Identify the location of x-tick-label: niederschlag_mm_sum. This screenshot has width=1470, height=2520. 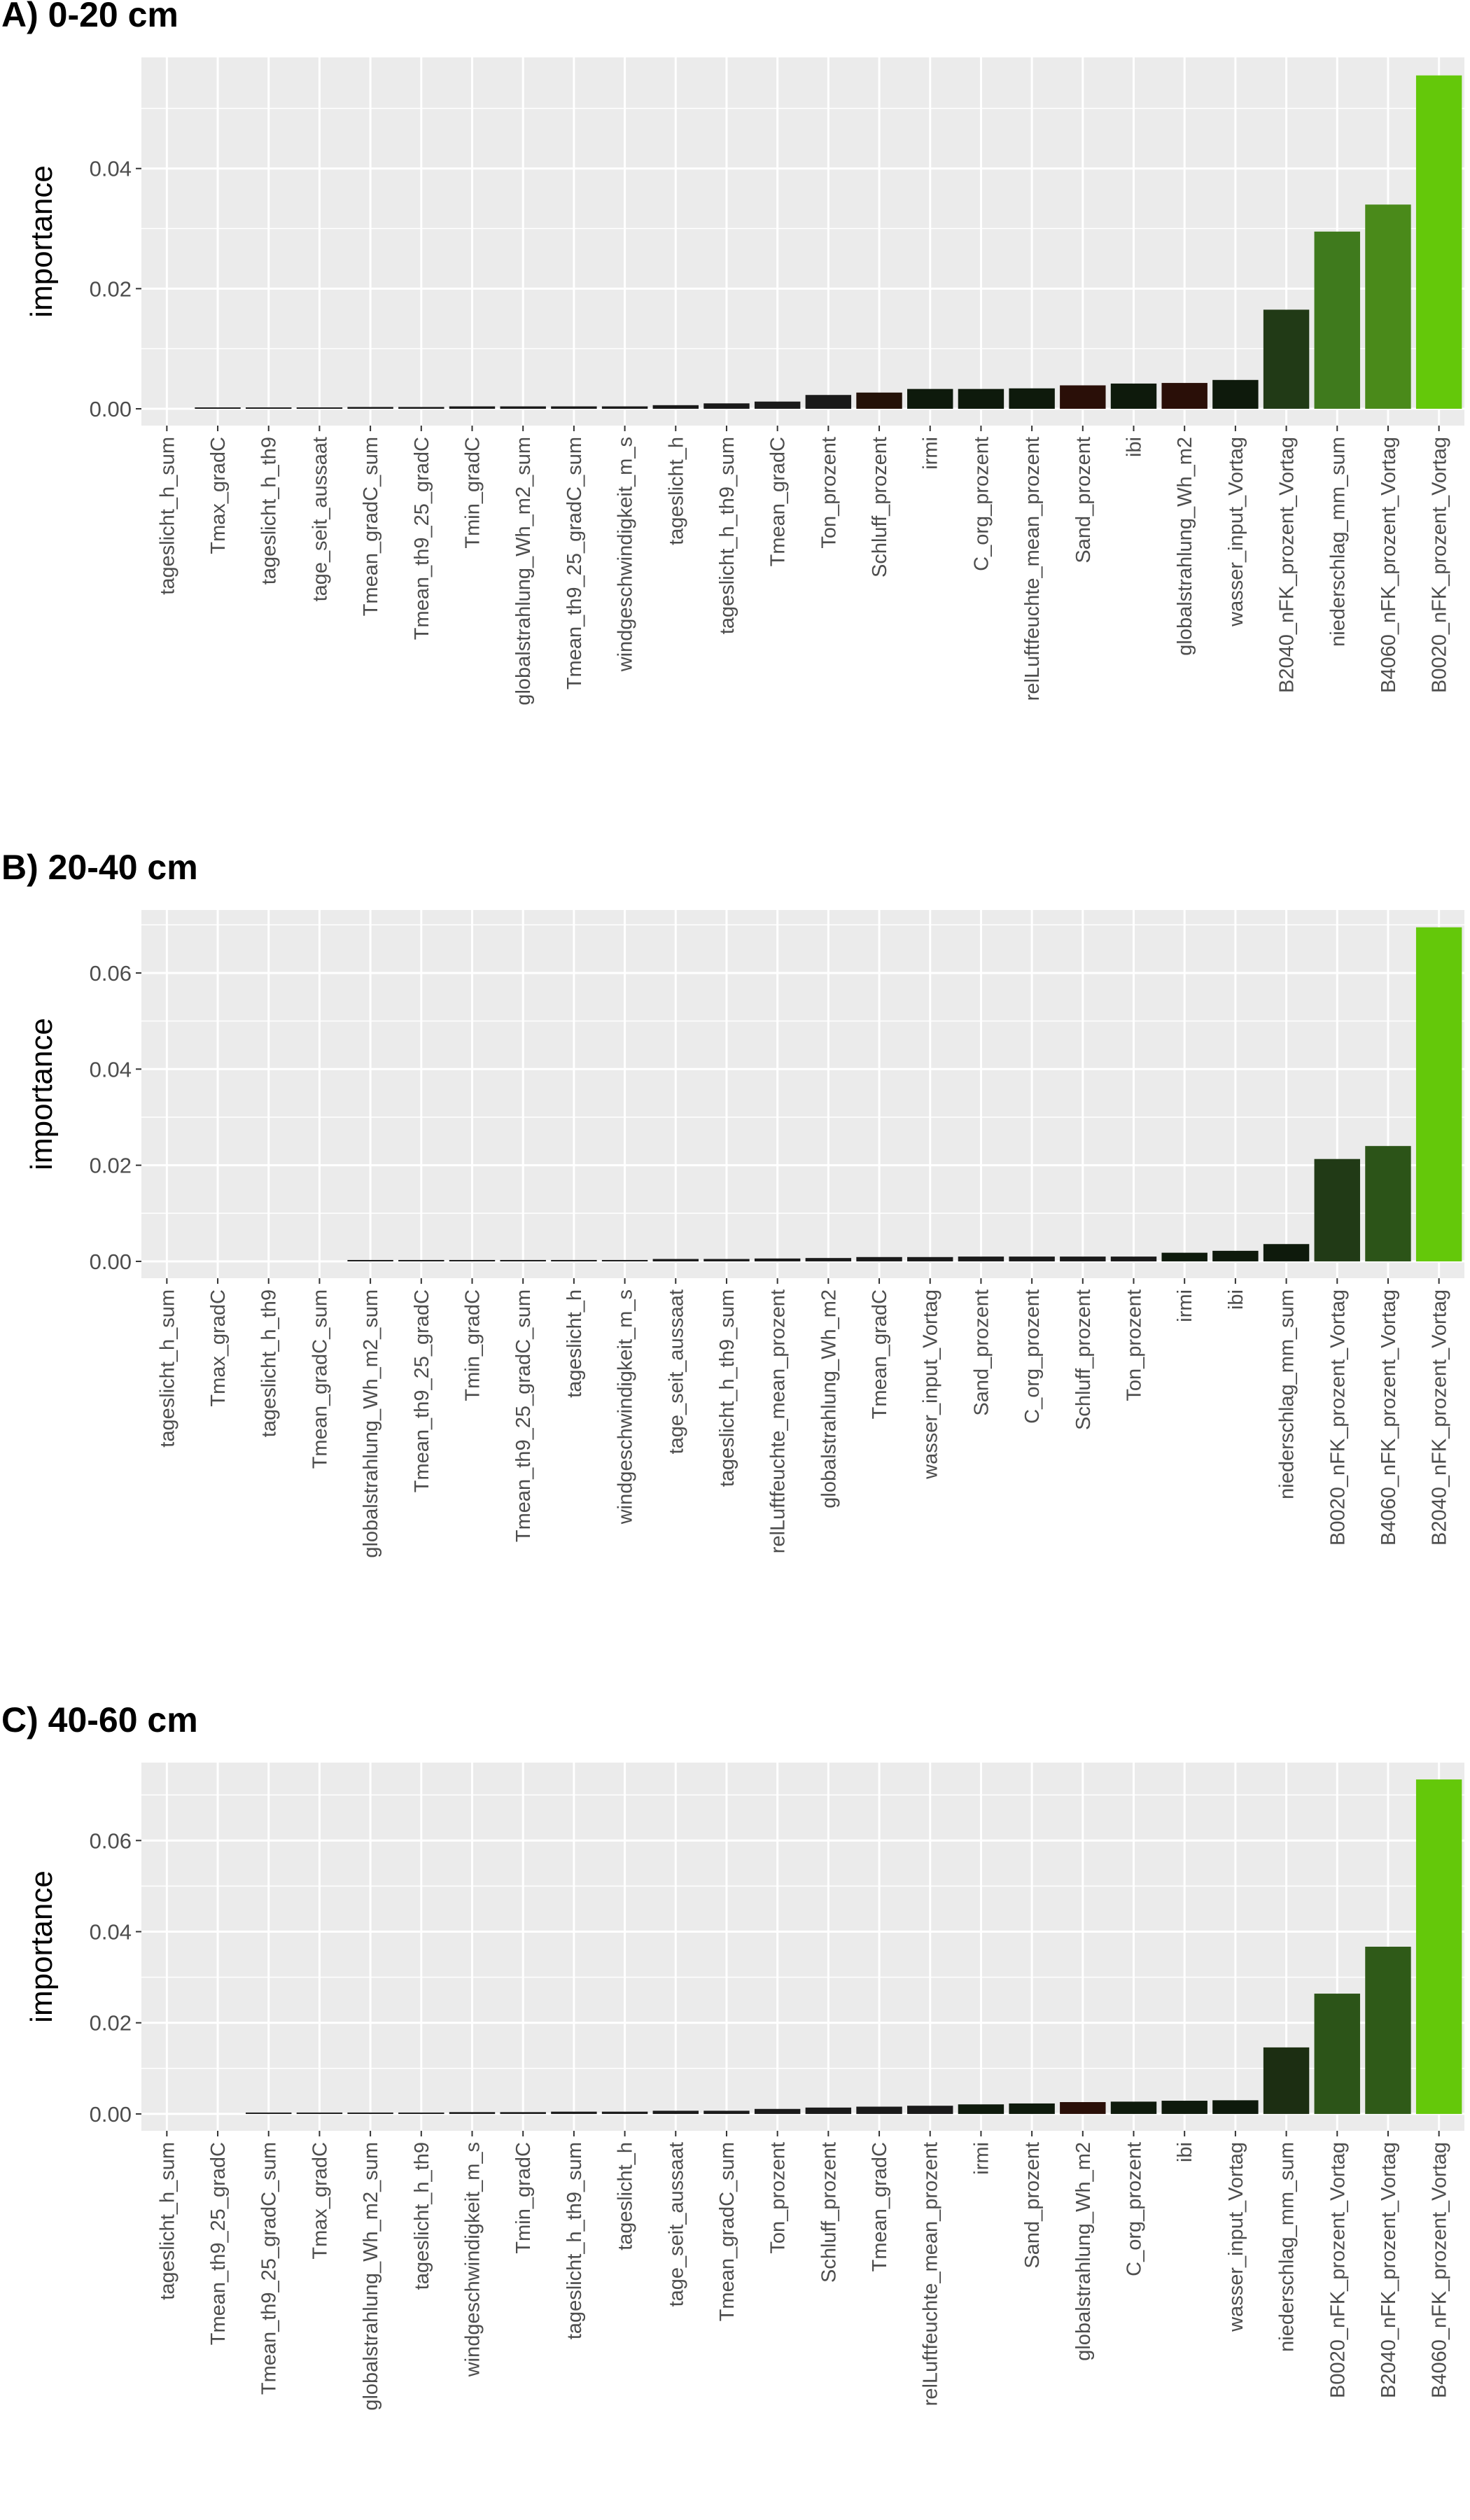
(1287, 1394).